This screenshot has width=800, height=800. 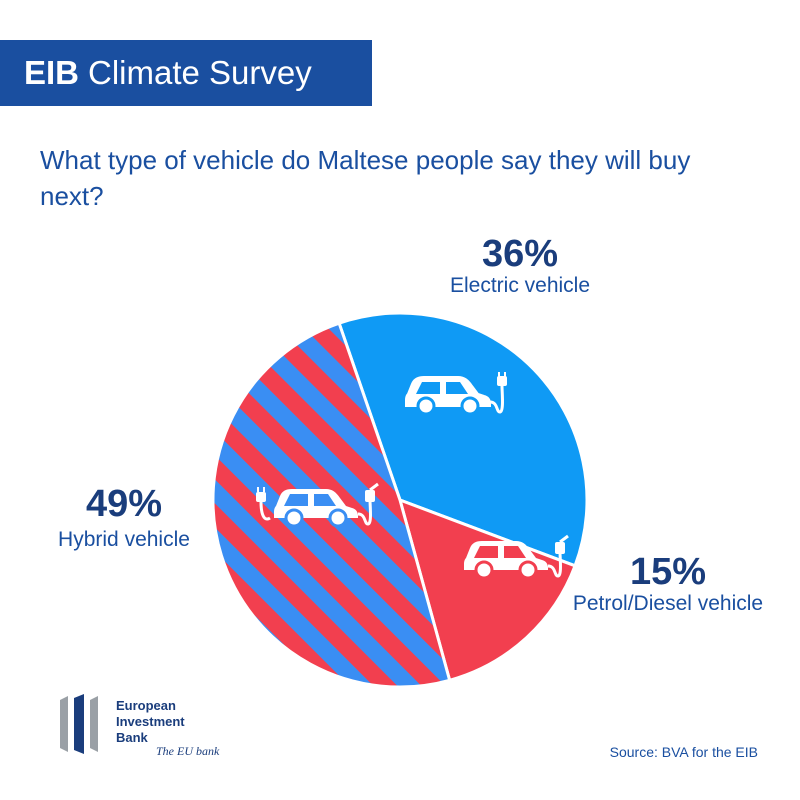 I want to click on eib-logo-line2: Investment, so click(x=150, y=721).